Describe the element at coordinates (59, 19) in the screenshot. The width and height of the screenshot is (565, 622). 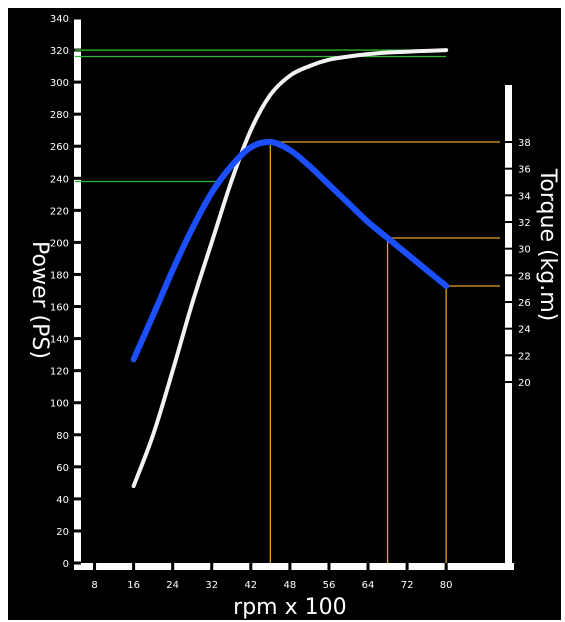
I see `left-tick-label: 340` at that location.